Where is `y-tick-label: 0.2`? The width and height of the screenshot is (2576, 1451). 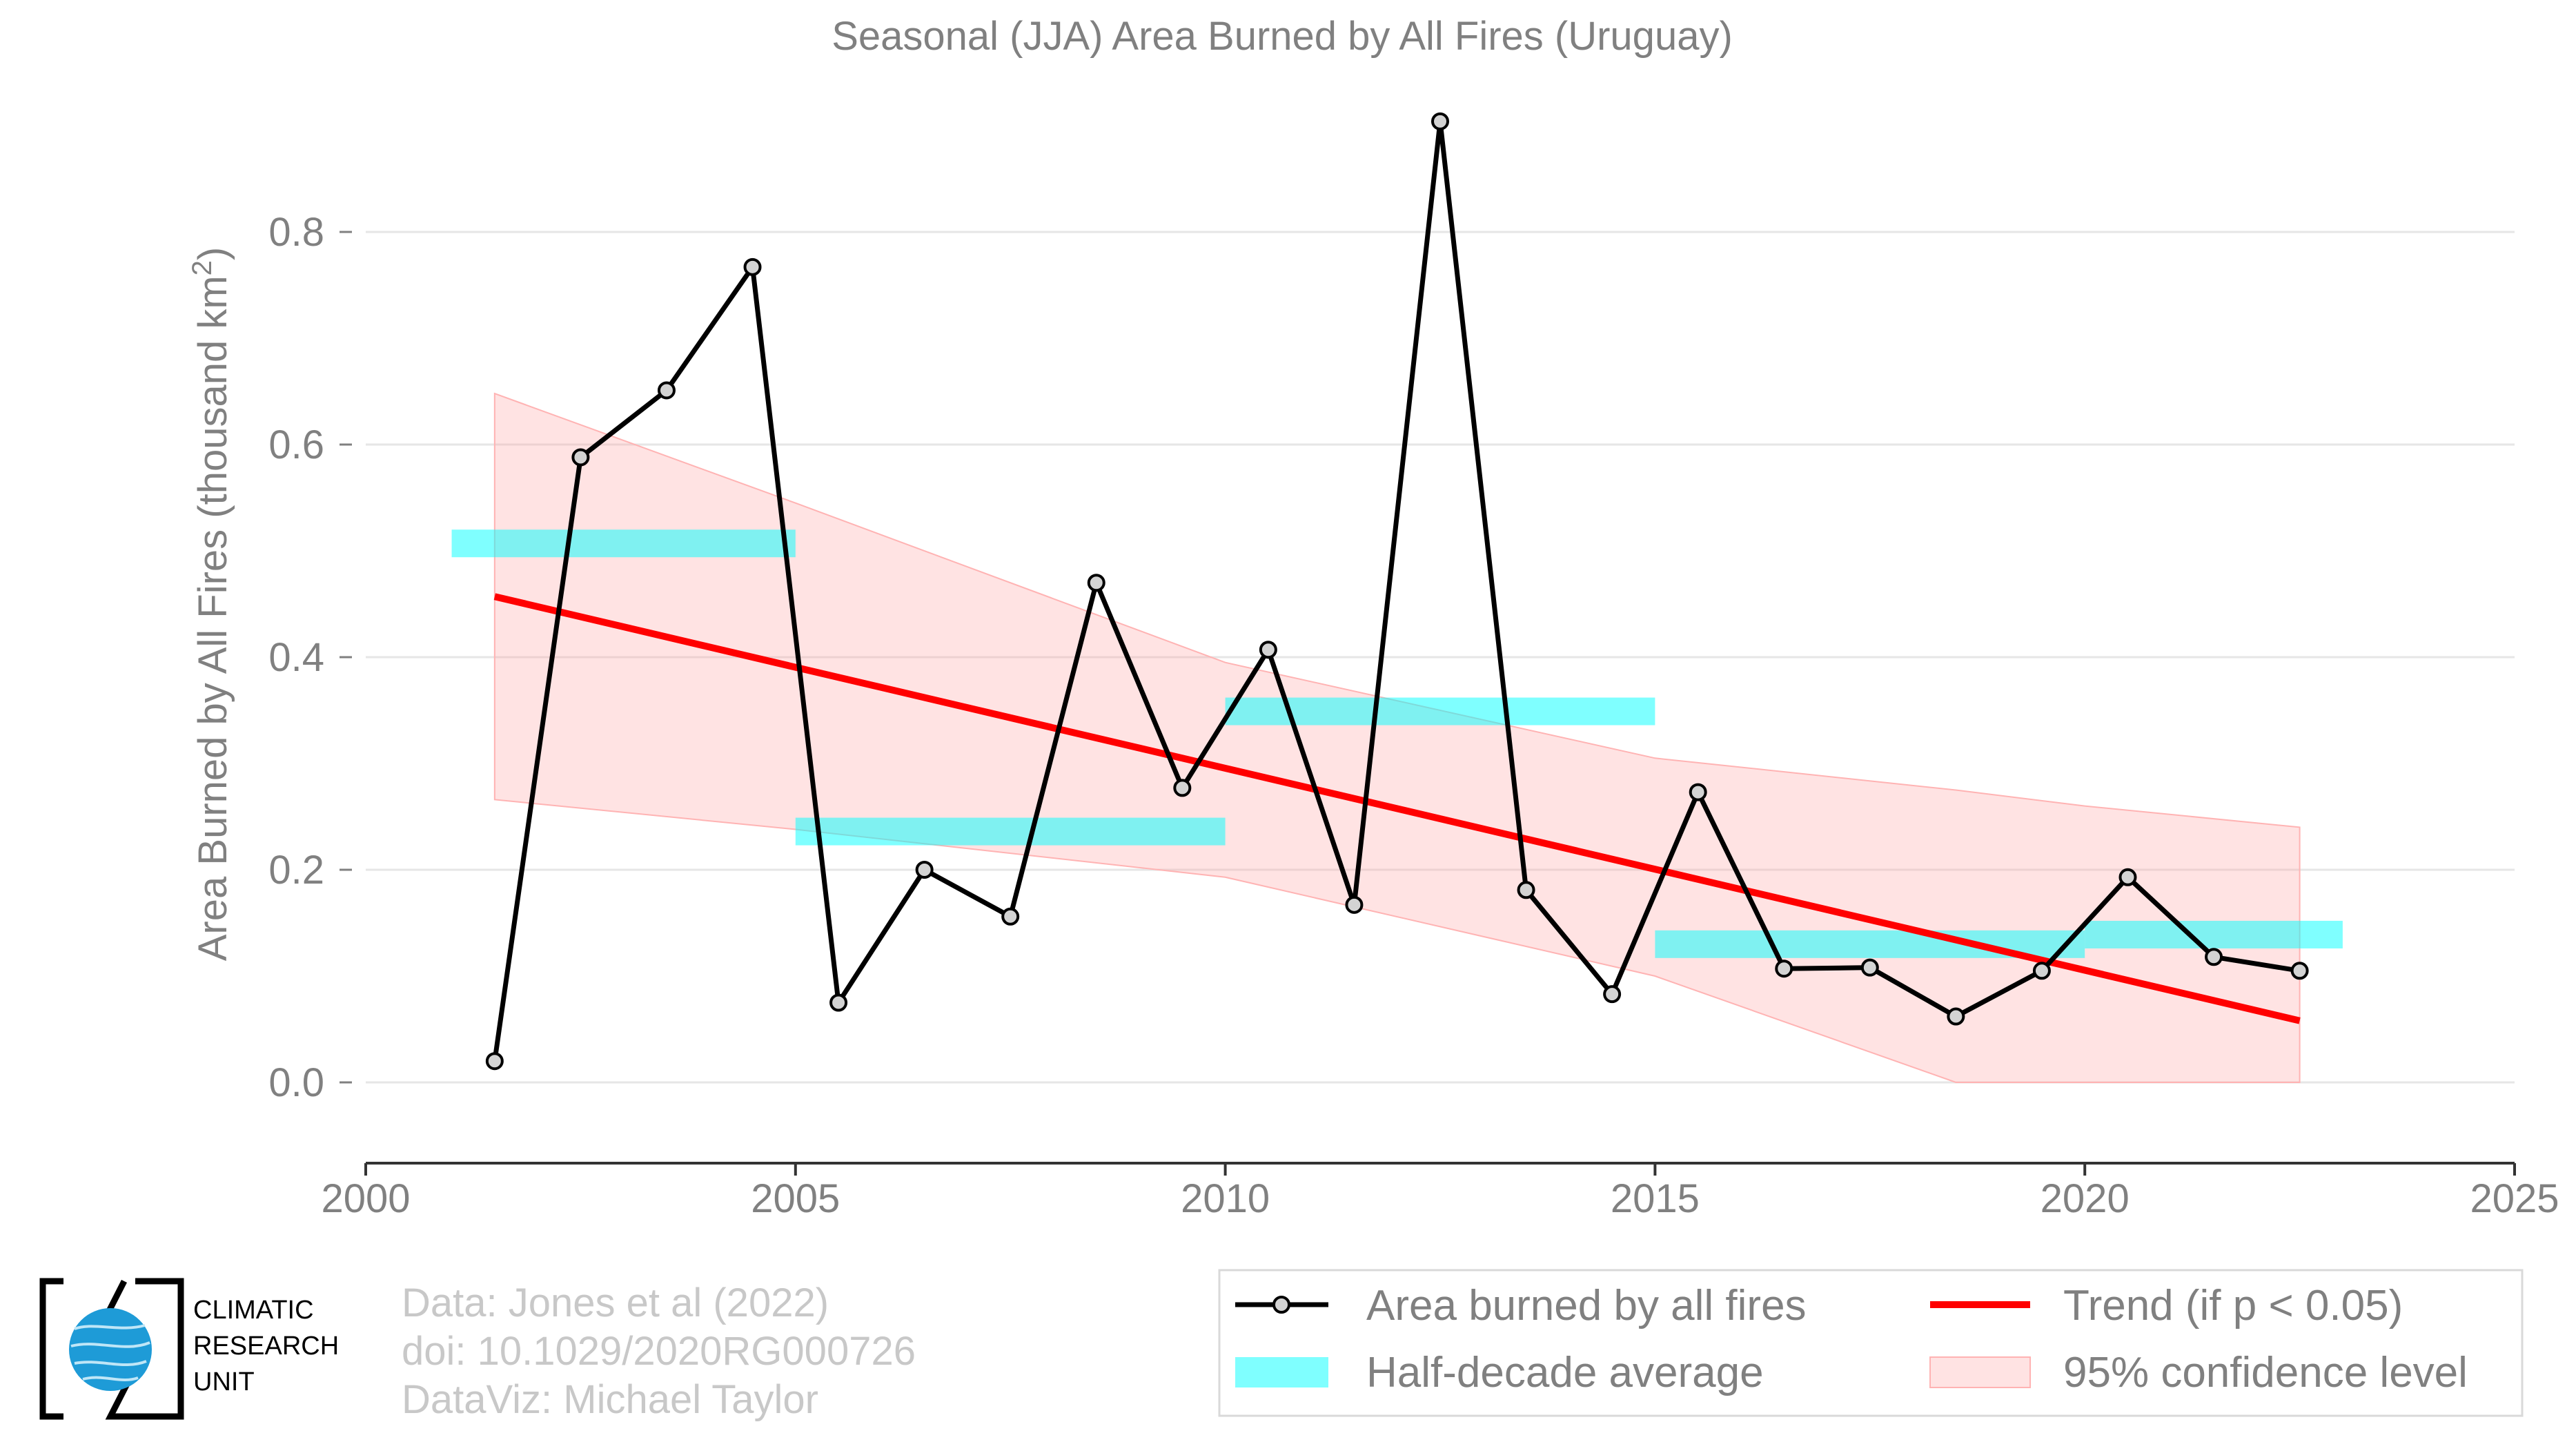 y-tick-label: 0.2 is located at coordinates (296, 871).